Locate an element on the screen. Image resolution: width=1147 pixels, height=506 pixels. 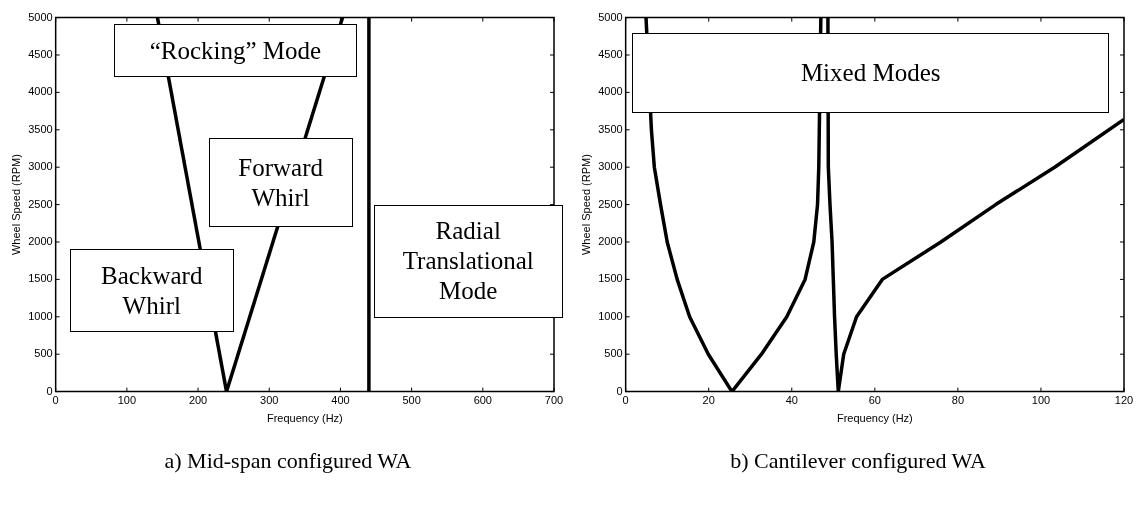
x-tick-label: 500 is located at coordinates (411, 400).